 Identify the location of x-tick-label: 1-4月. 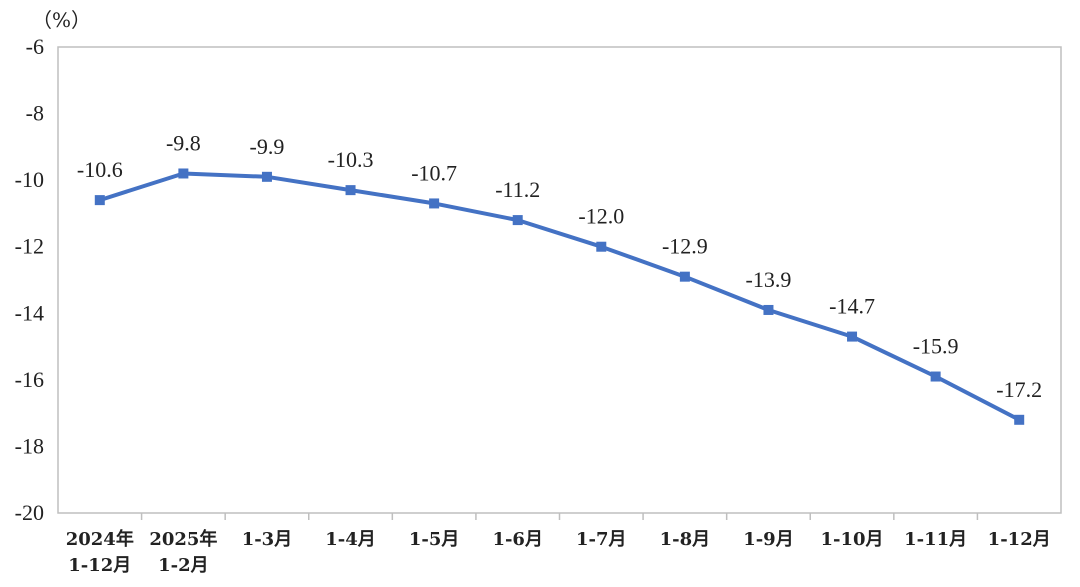
(350, 539).